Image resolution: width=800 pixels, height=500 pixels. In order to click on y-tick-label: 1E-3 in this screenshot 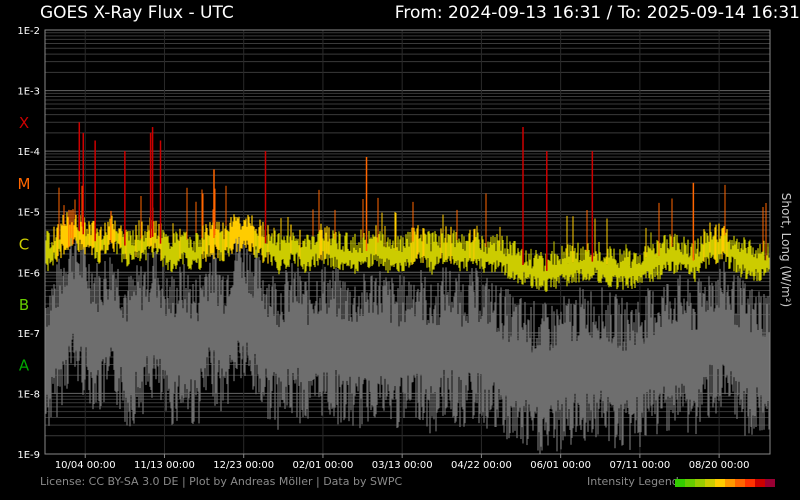, I will do `click(28, 92)`.